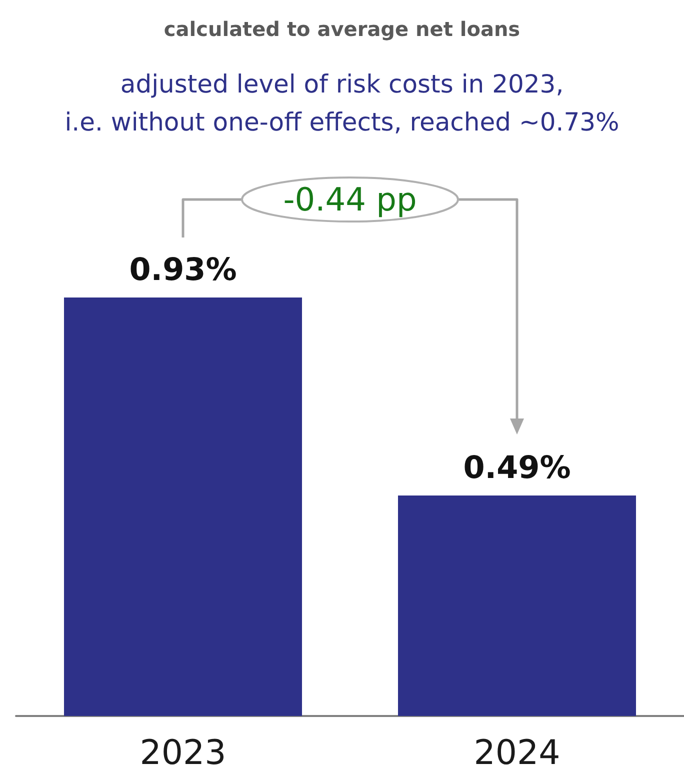  What do you see at coordinates (517, 468) in the screenshot?
I see `data-label: 0.49%` at bounding box center [517, 468].